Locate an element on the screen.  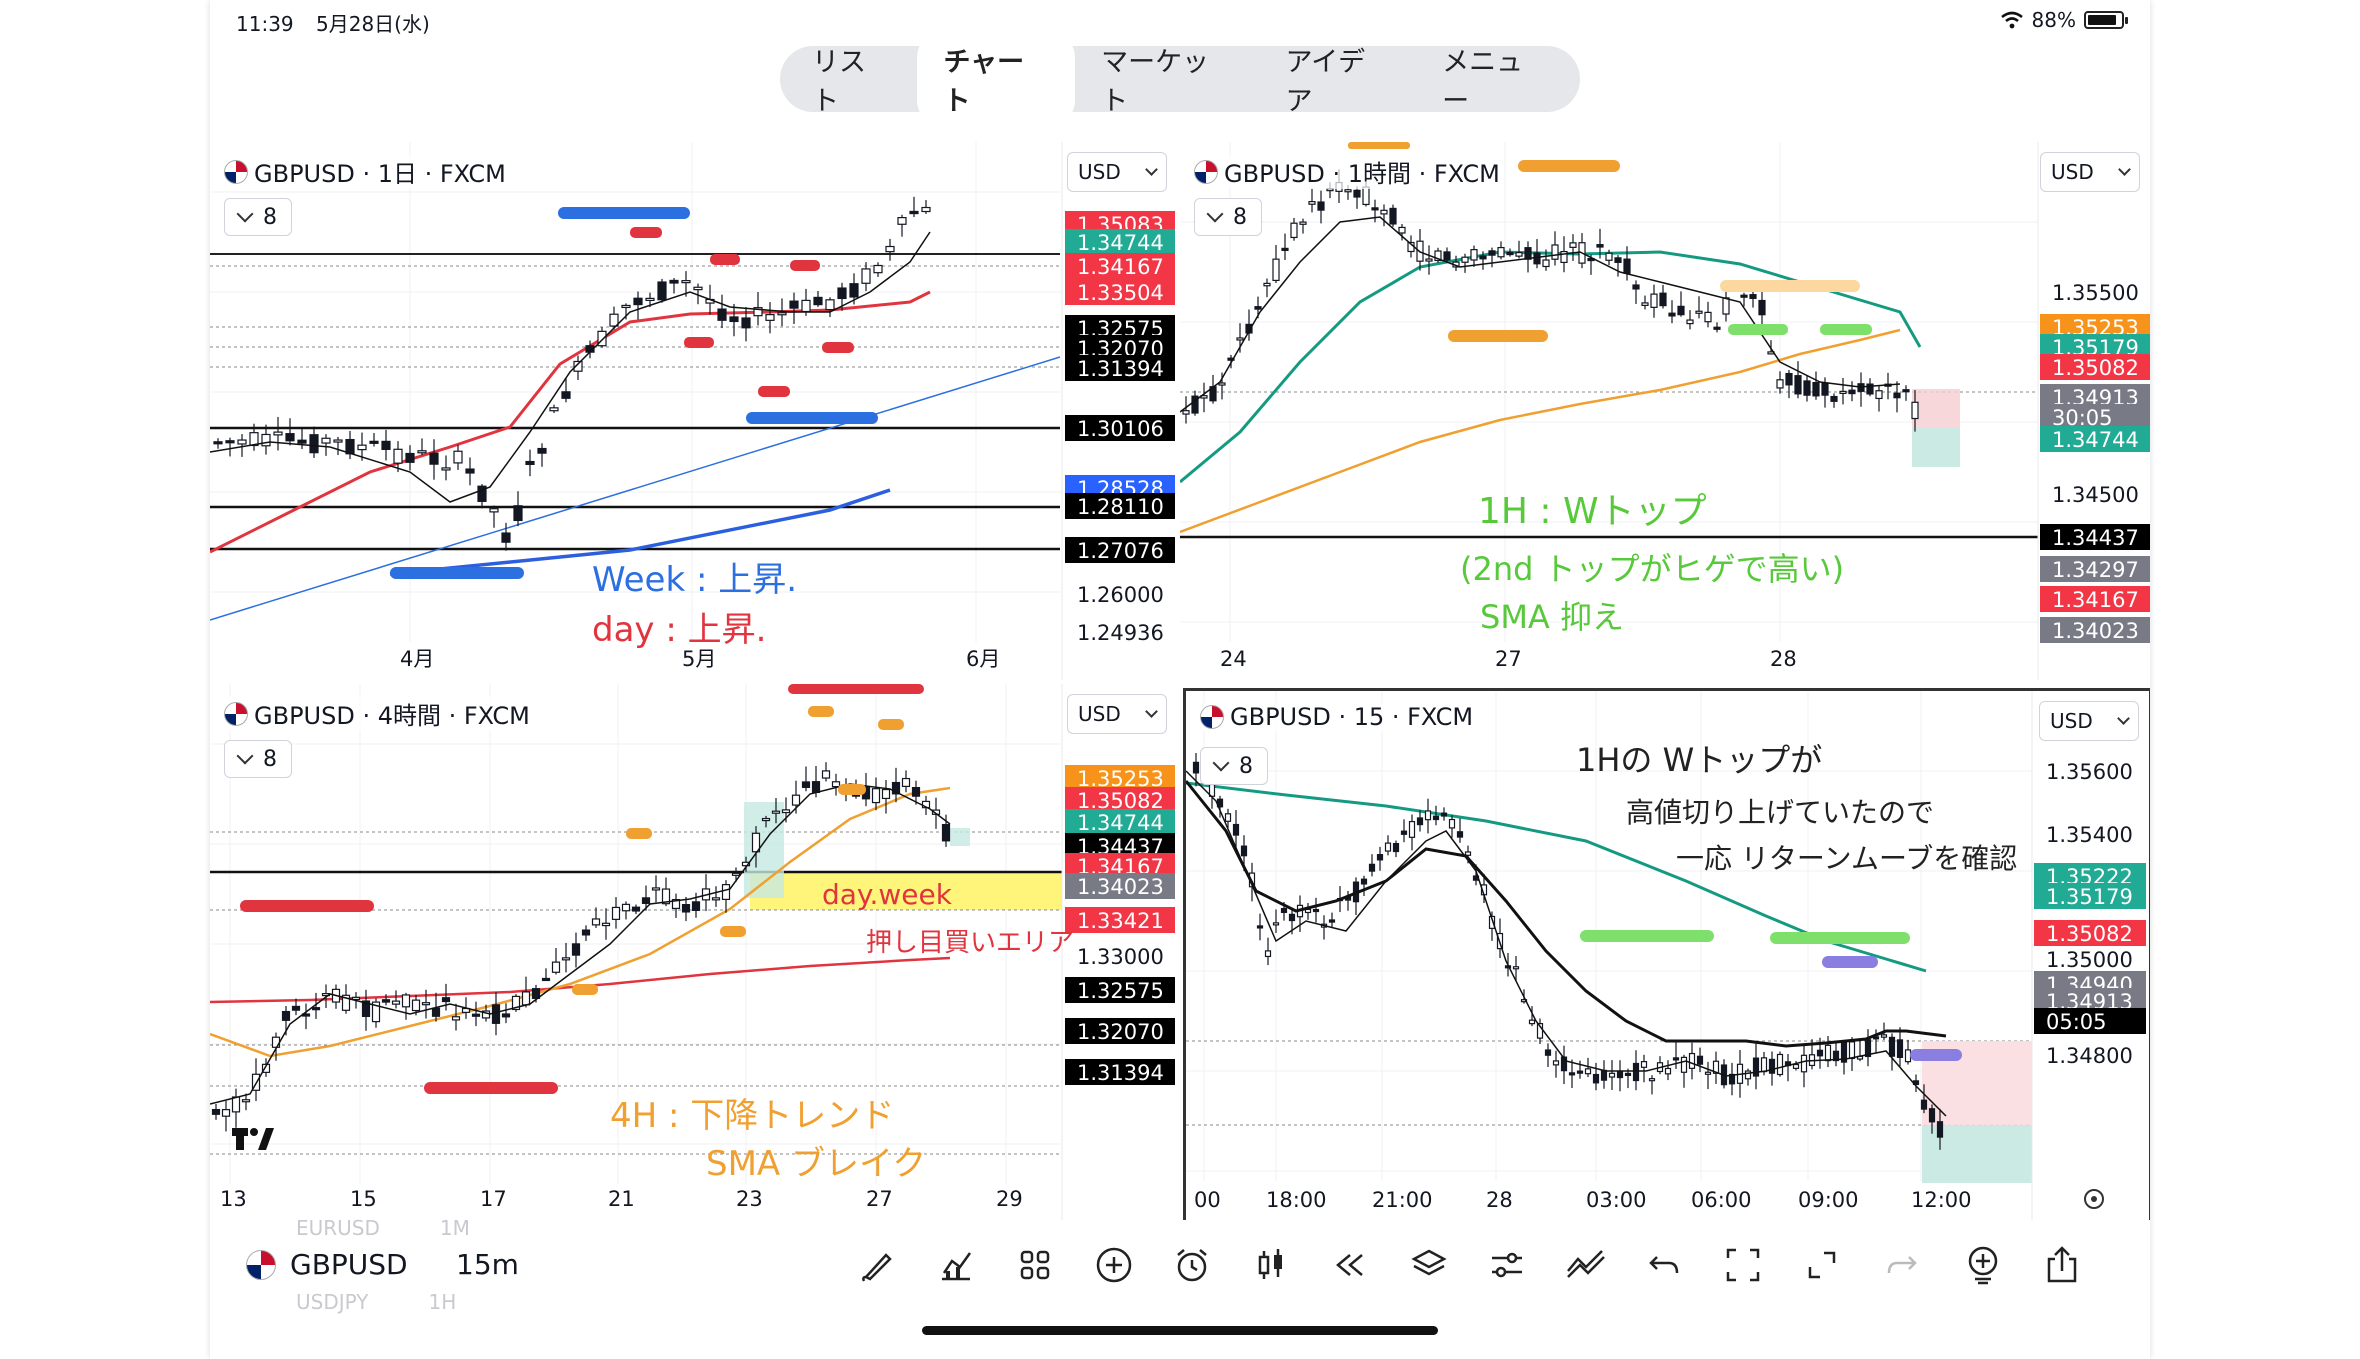
sma-red is located at coordinates (570, 422).